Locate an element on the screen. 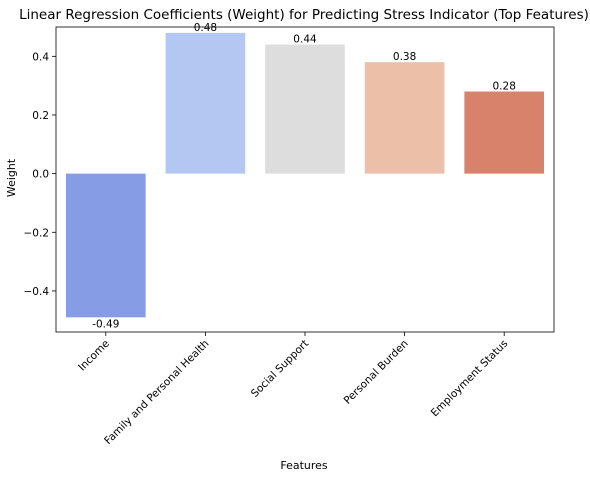 The width and height of the screenshot is (590, 477). y-tick-label: −0.2 is located at coordinates (37, 233).